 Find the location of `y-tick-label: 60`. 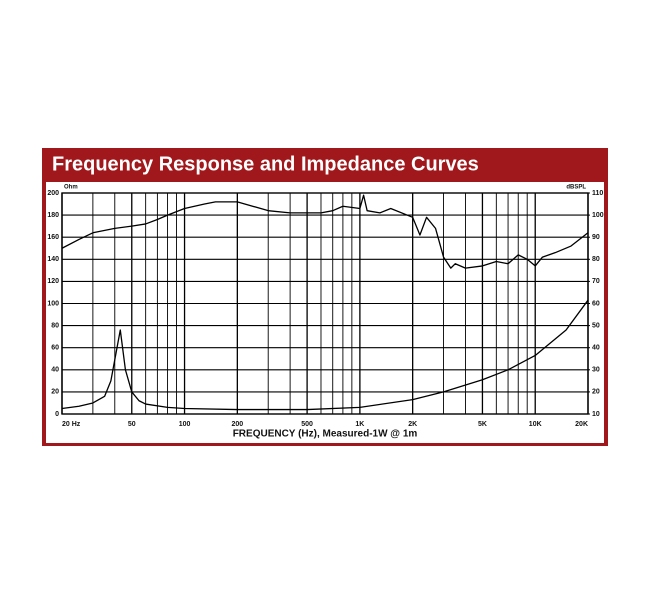

y-tick-label: 60 is located at coordinates (55, 348).